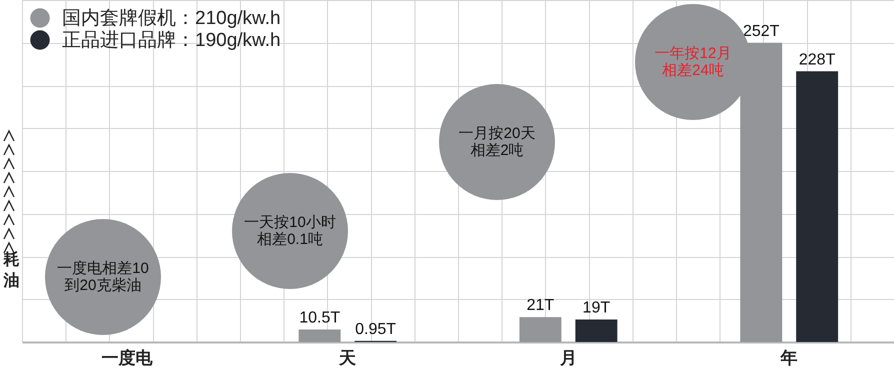 The height and width of the screenshot is (371, 894). I want to click on circle-badge: 一度电相差10到20克柴油, so click(103, 277).